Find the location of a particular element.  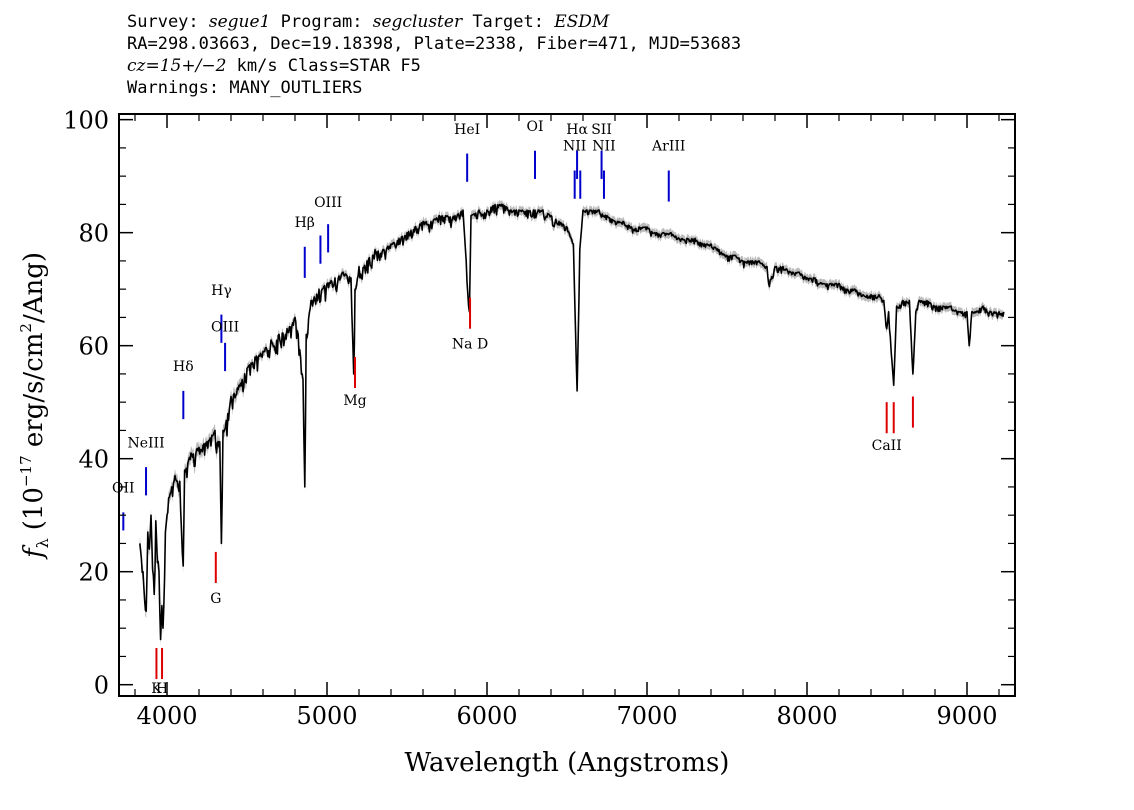

y-label-prefix: (10 is located at coordinates (34, 508).